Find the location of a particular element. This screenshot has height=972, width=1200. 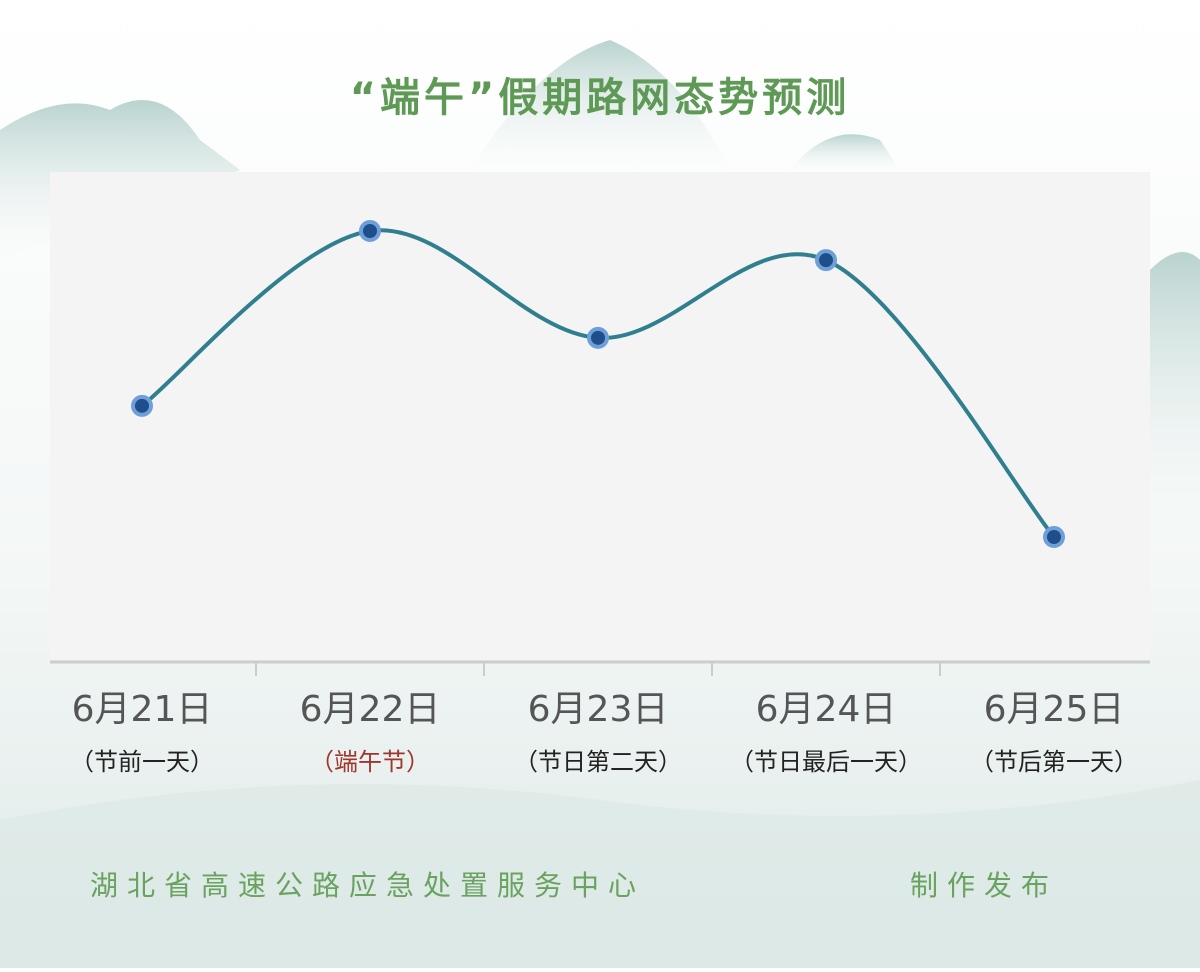

x-tick-label: 6月23日 is located at coordinates (598, 709).